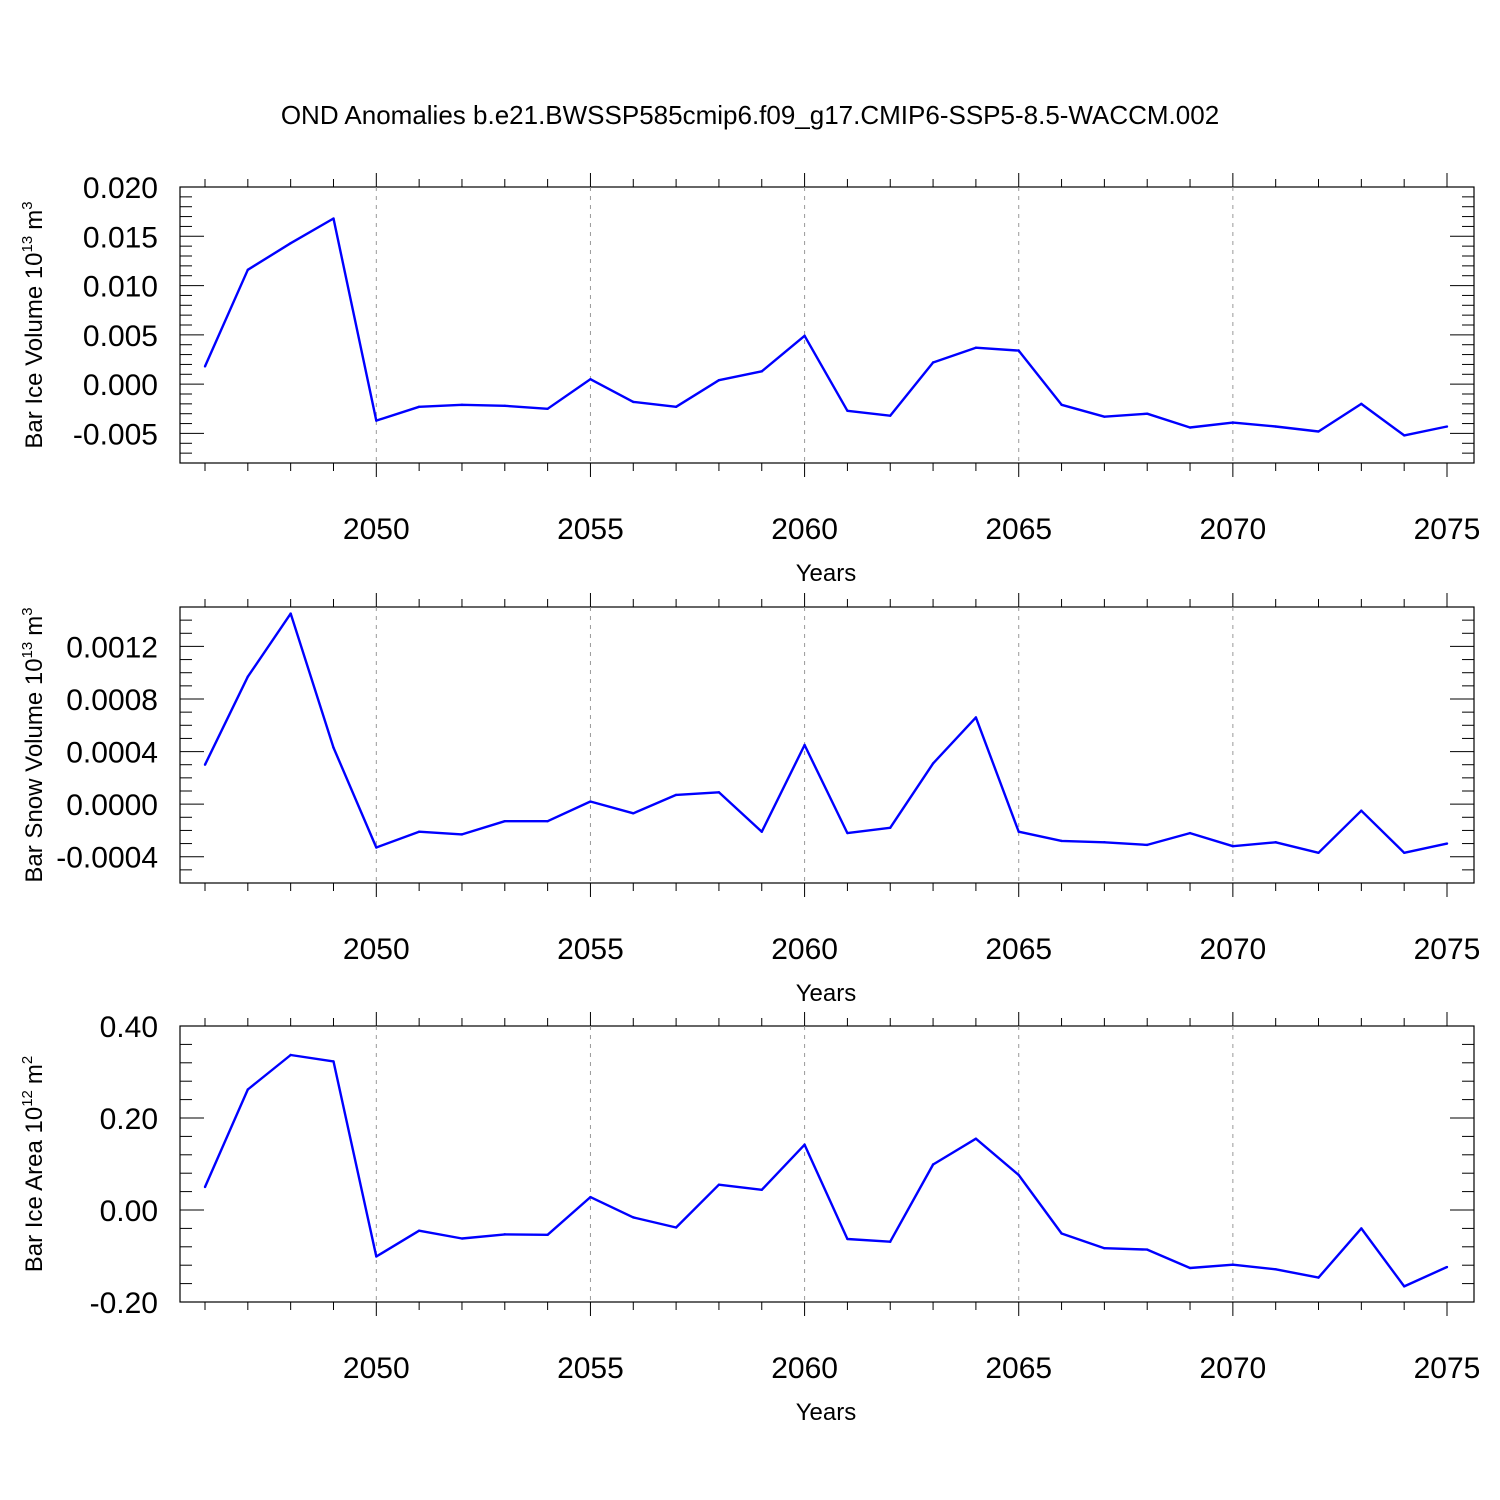 This screenshot has height=1500, width=1500. Describe the element at coordinates (120, 336) in the screenshot. I see `y-tick-label: 0.005` at that location.